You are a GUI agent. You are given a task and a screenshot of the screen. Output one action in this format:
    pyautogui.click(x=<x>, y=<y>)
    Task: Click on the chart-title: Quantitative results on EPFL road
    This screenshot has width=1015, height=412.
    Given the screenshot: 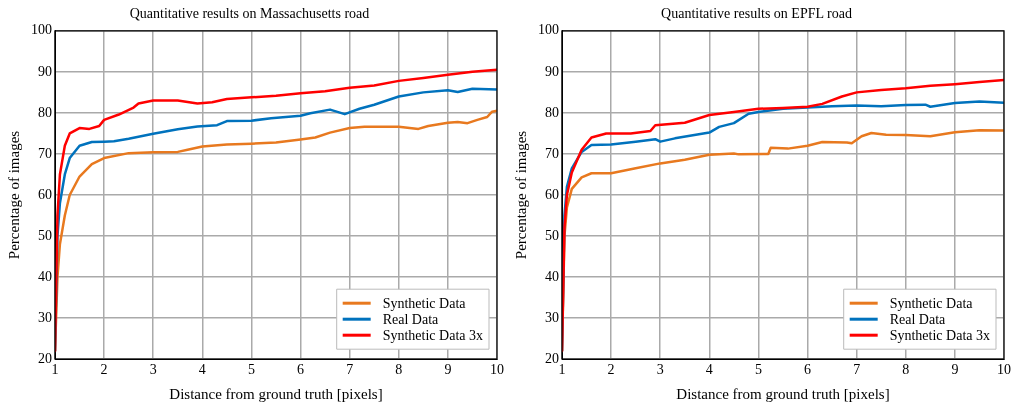 What is the action you would take?
    pyautogui.click(x=756, y=14)
    